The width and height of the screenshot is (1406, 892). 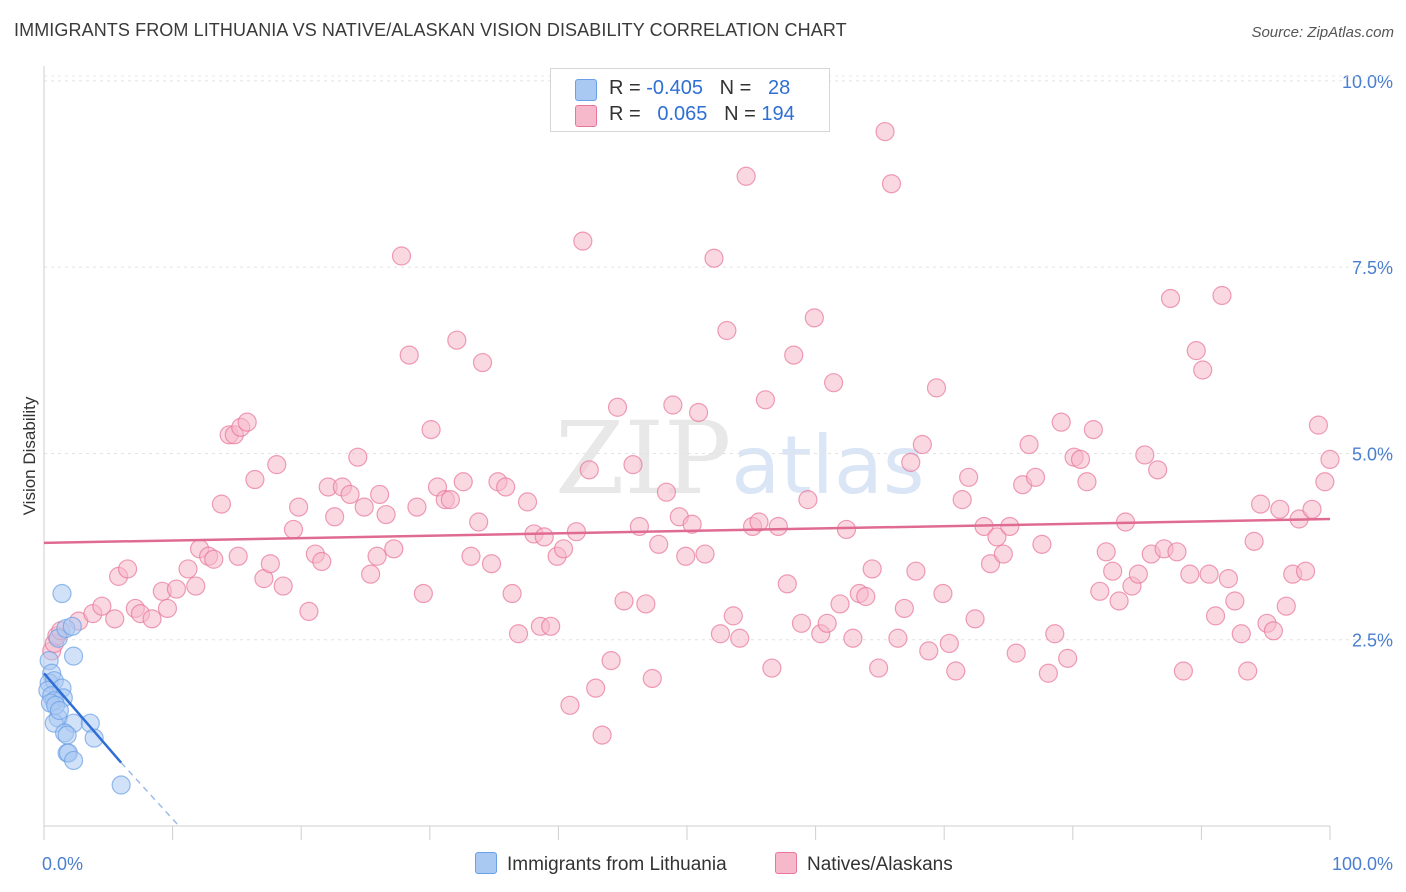 I want to click on bottom-legend-natives: Natives/Alaskans, so click(x=864, y=864).